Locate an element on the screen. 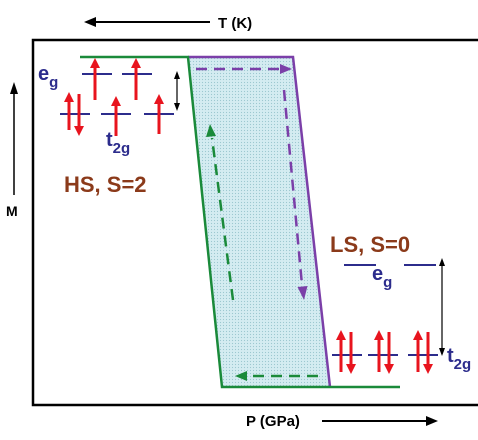 This screenshot has width=478, height=440. hs-dash-bottom-arrowhead is located at coordinates (241, 376).